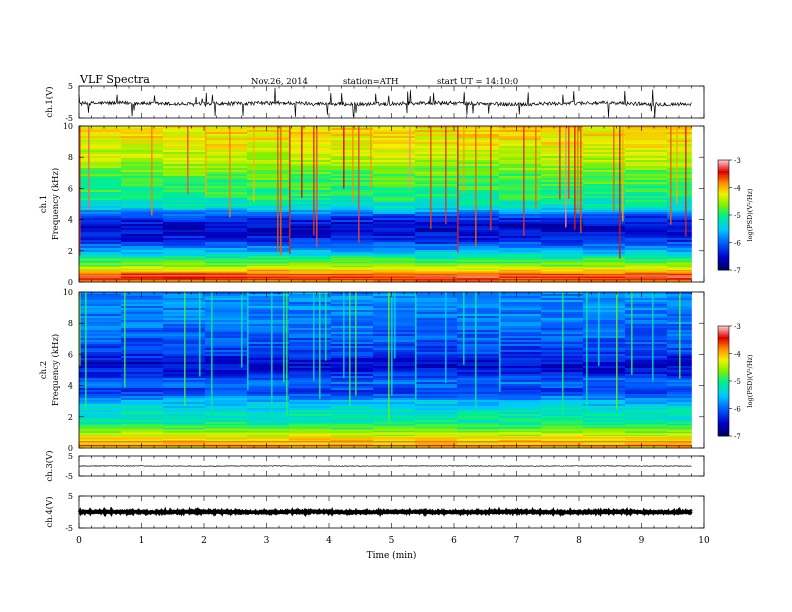 This screenshot has width=792, height=612. Describe the element at coordinates (454, 541) in the screenshot. I see `x-tick-label: 6` at that location.